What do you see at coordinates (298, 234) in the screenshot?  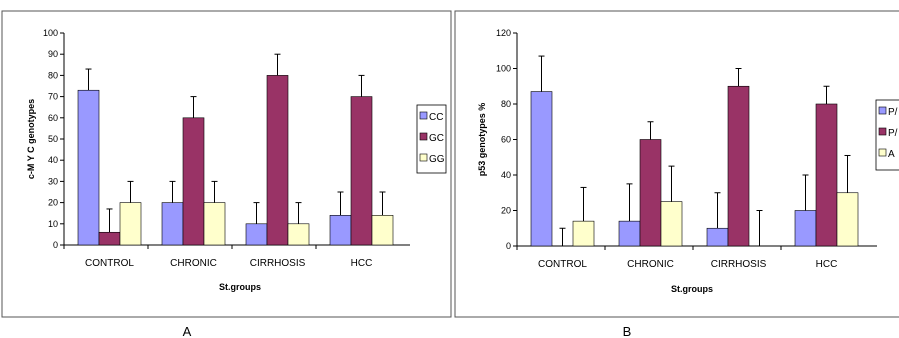 I see `bar-gg-cirrhosis` at bounding box center [298, 234].